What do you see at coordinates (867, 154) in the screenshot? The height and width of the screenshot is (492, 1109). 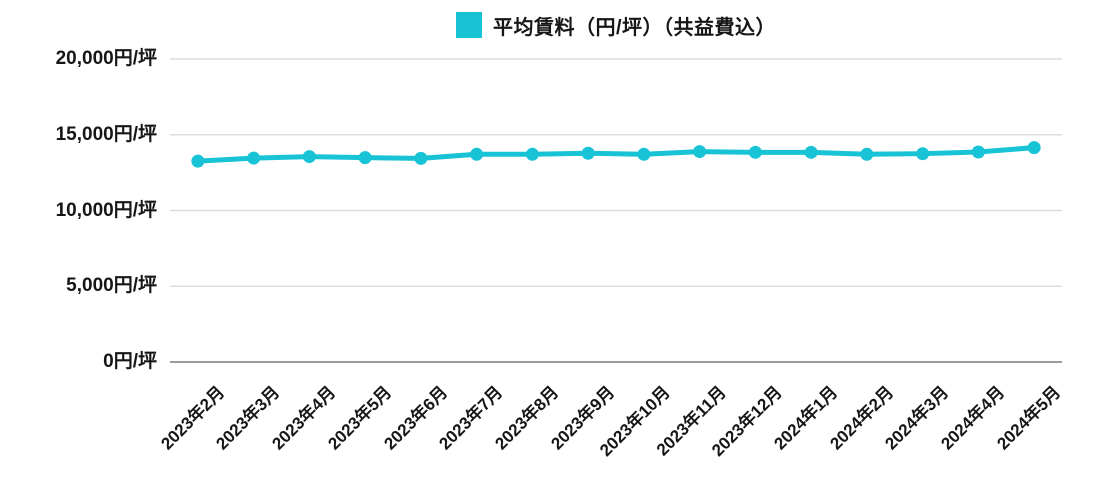 I see `data-point: 2024年2月: 13710` at bounding box center [867, 154].